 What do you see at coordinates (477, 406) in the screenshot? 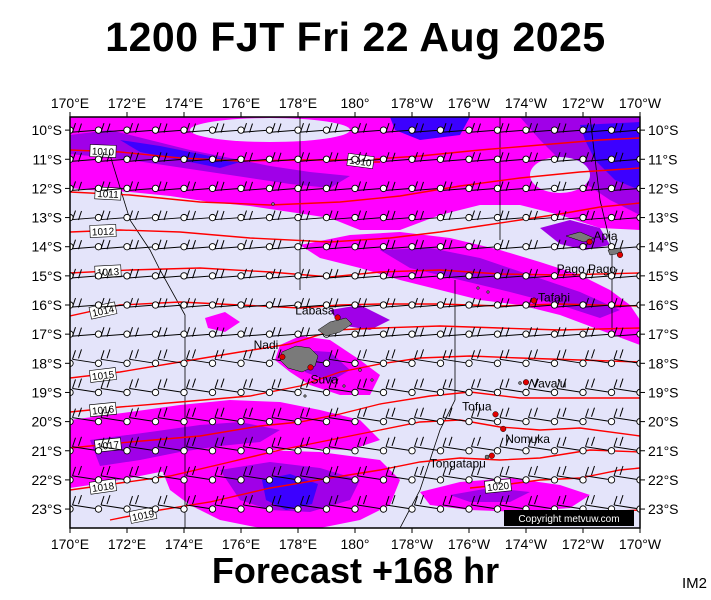
I see `place-label: Tofua` at bounding box center [477, 406].